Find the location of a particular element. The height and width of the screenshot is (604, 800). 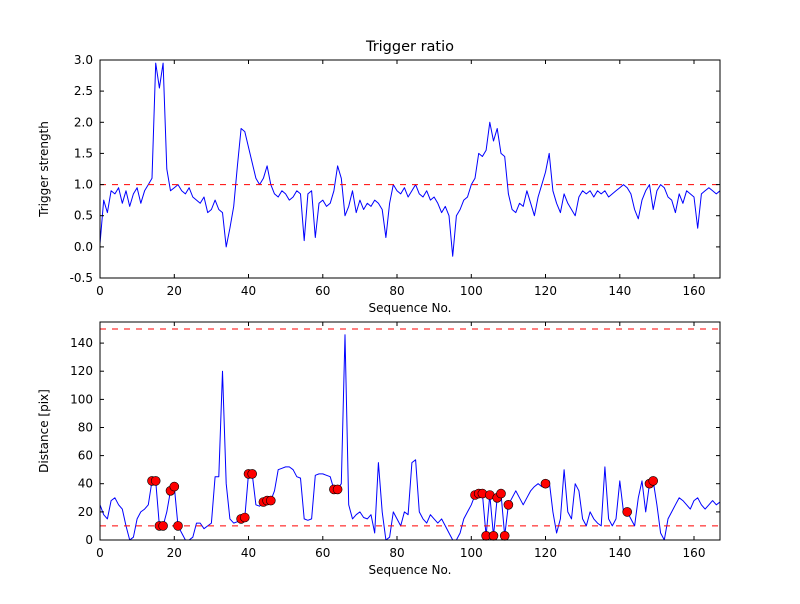

y-tick-label: 0 is located at coordinates (89, 540).